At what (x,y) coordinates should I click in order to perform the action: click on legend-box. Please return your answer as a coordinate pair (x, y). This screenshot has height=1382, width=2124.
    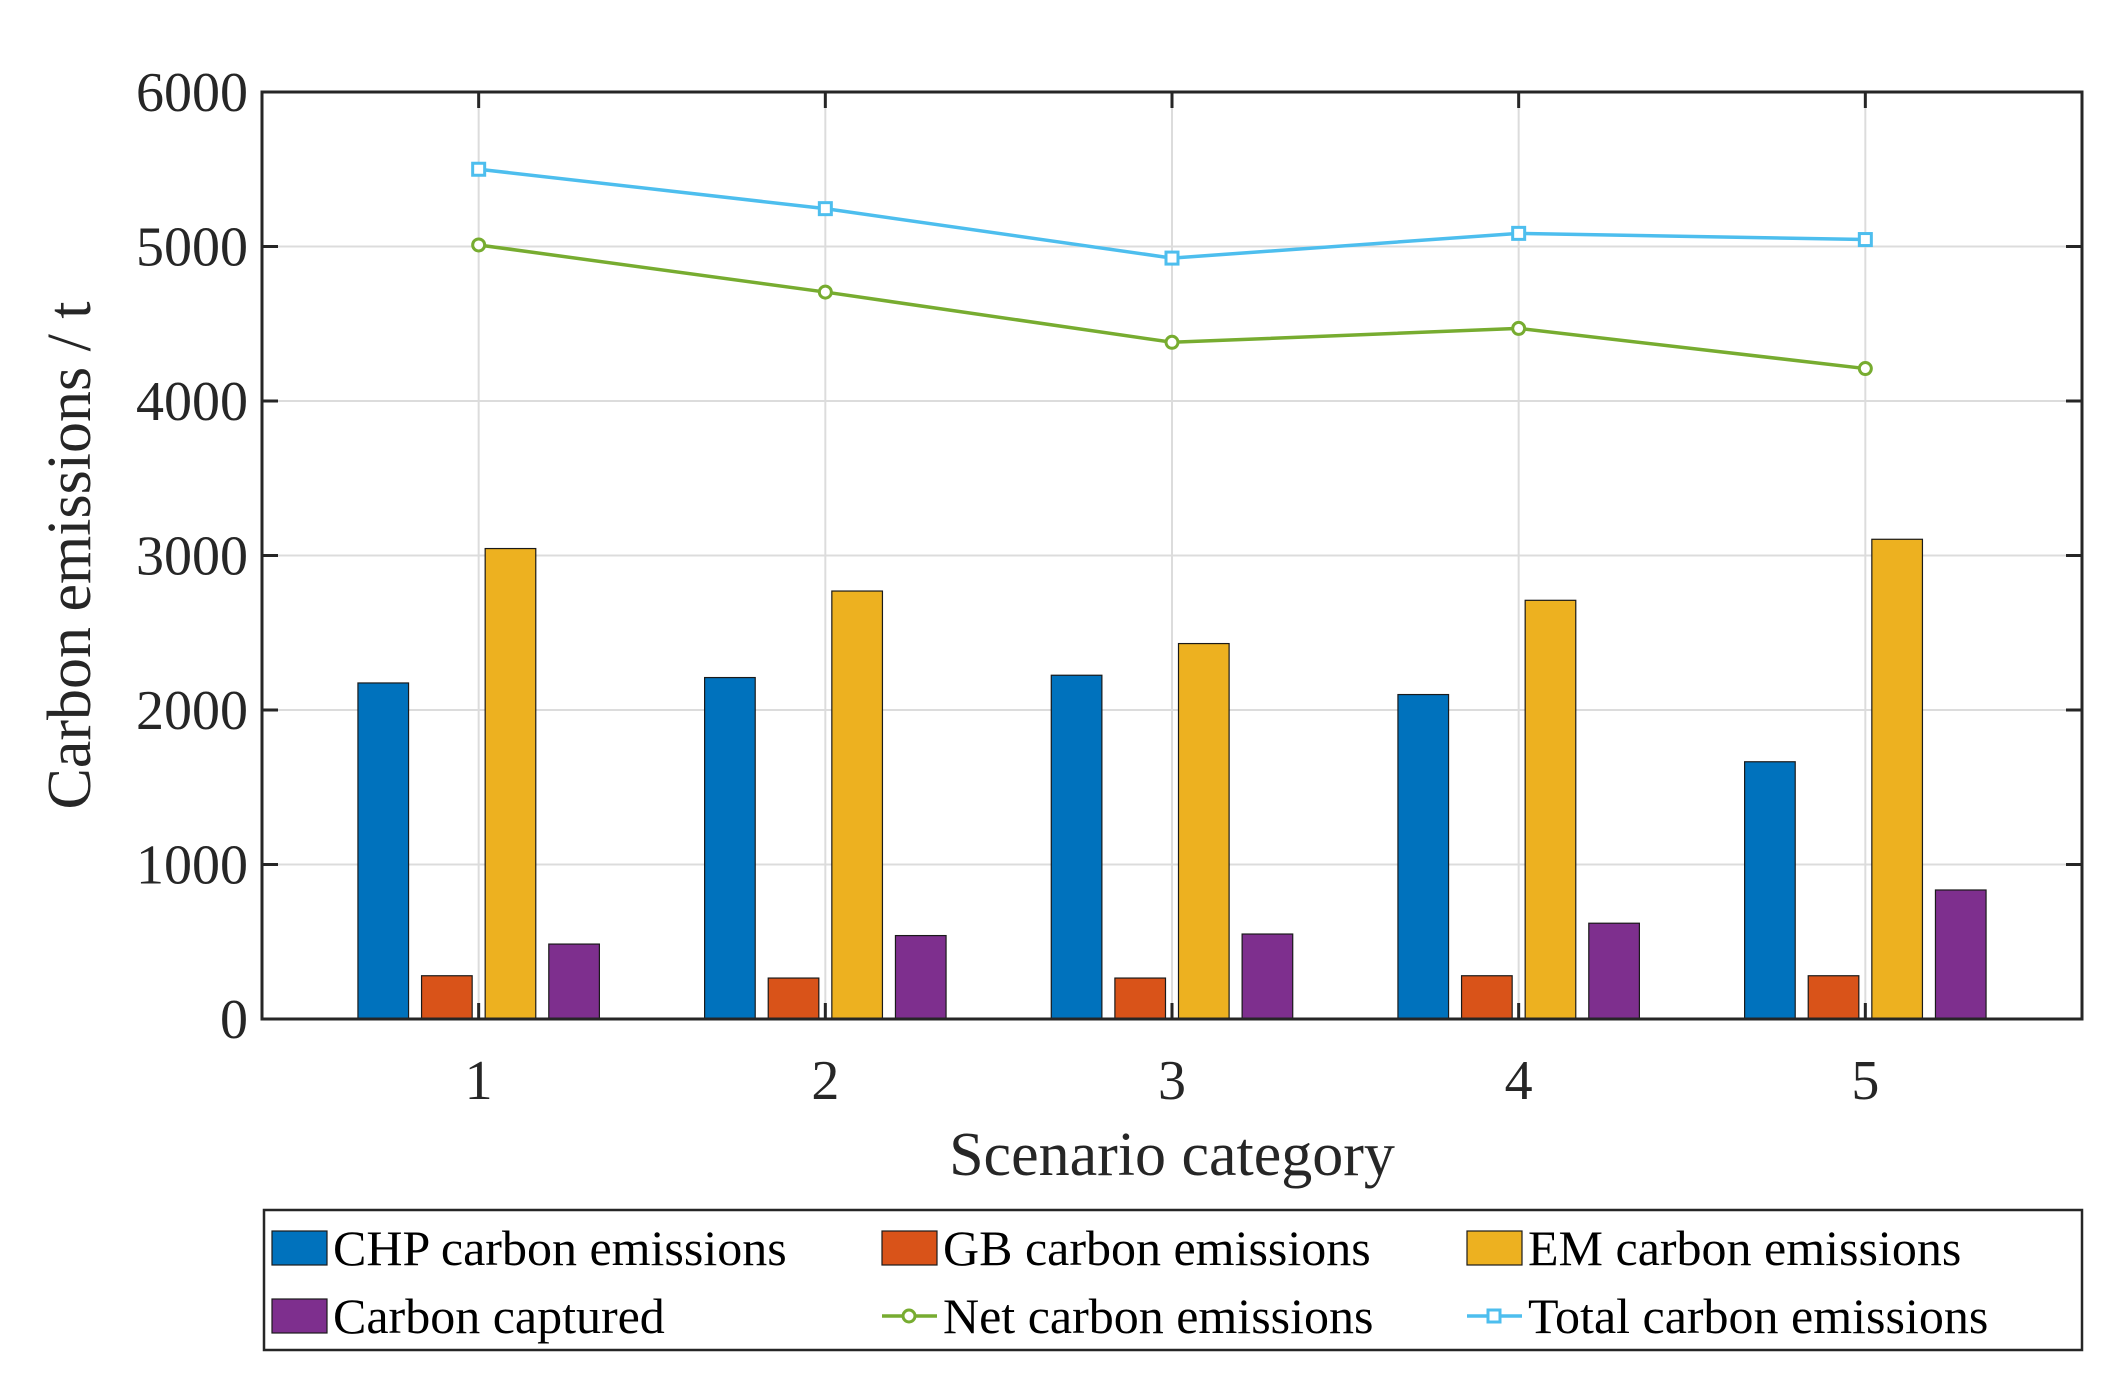
    Looking at the image, I should click on (1173, 1280).